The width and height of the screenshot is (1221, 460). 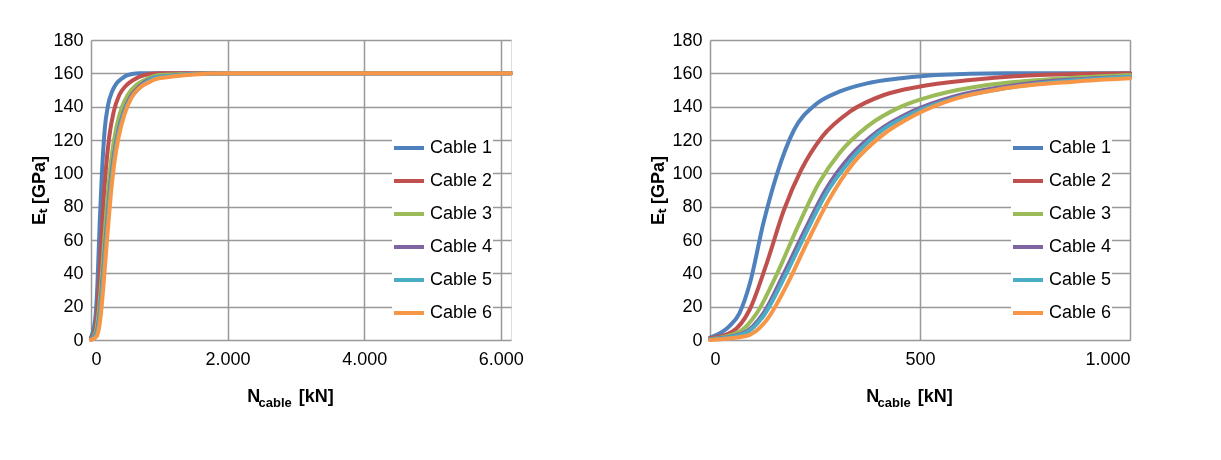 I want to click on x-tick-label: 6.000, so click(x=501, y=358).